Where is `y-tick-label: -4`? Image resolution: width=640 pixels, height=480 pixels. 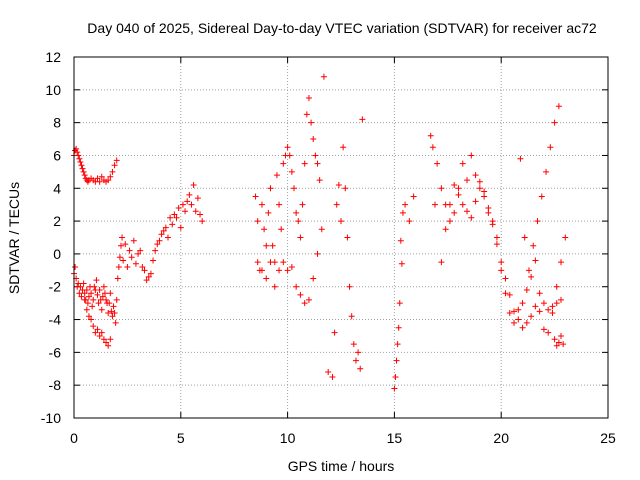 y-tick-label: -4 is located at coordinates (55, 320).